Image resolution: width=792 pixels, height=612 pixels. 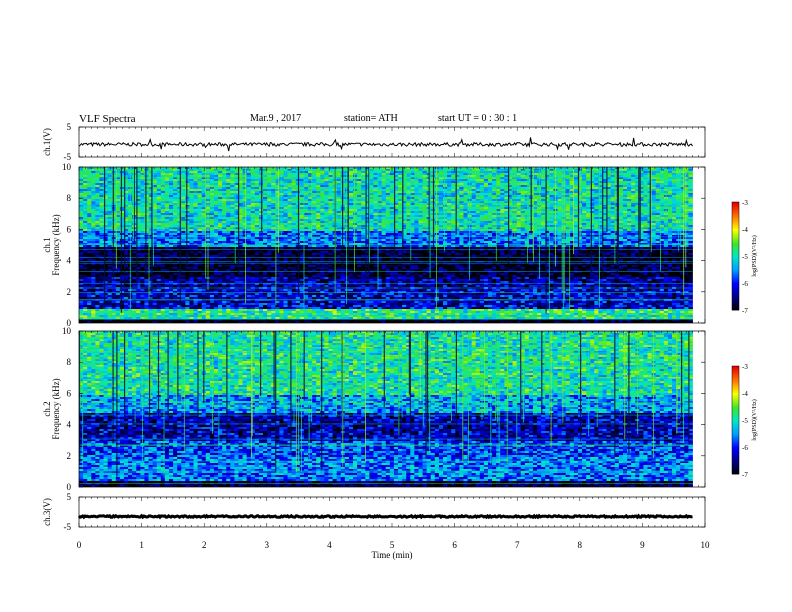 I want to click on ch1-waveform-frame, so click(x=392, y=142).